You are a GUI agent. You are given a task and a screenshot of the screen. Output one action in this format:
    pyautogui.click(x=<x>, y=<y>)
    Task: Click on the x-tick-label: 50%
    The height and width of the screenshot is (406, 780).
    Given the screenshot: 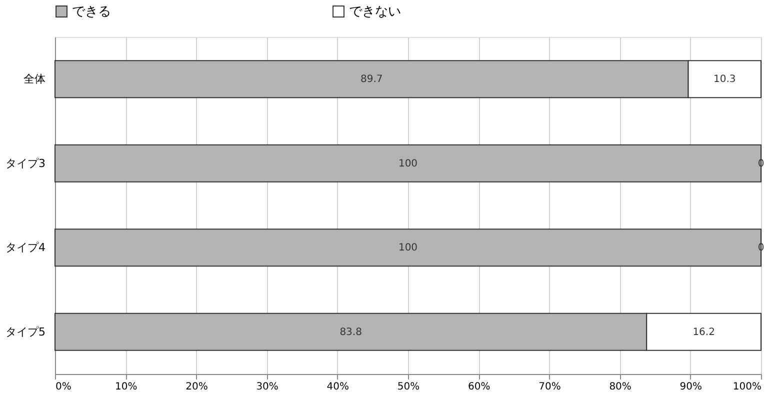 What is the action you would take?
    pyautogui.click(x=408, y=387)
    